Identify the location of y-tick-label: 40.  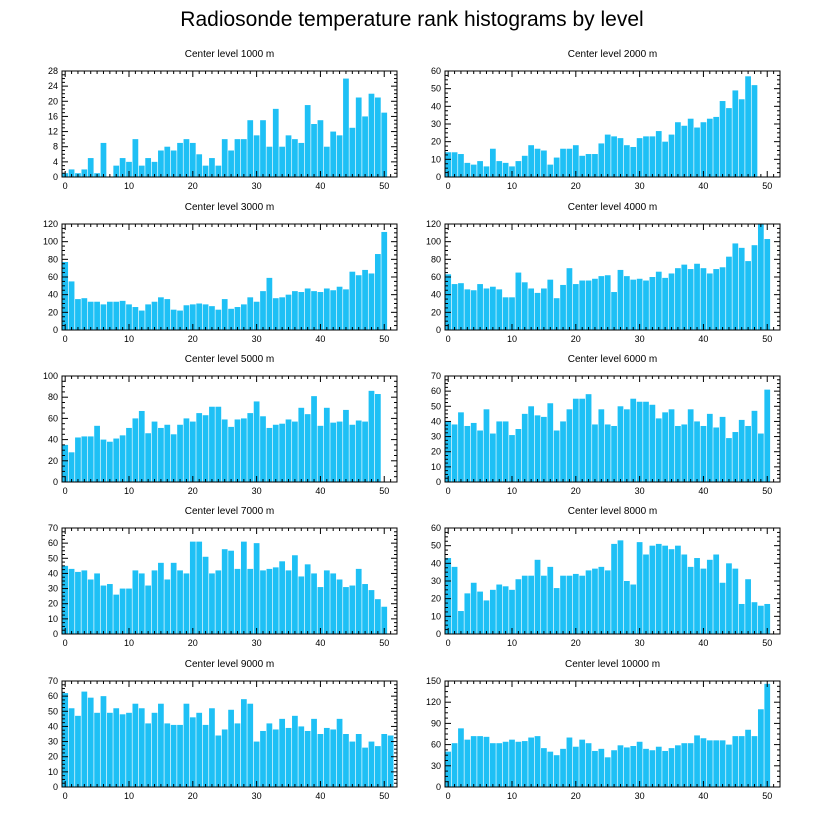
(436, 563).